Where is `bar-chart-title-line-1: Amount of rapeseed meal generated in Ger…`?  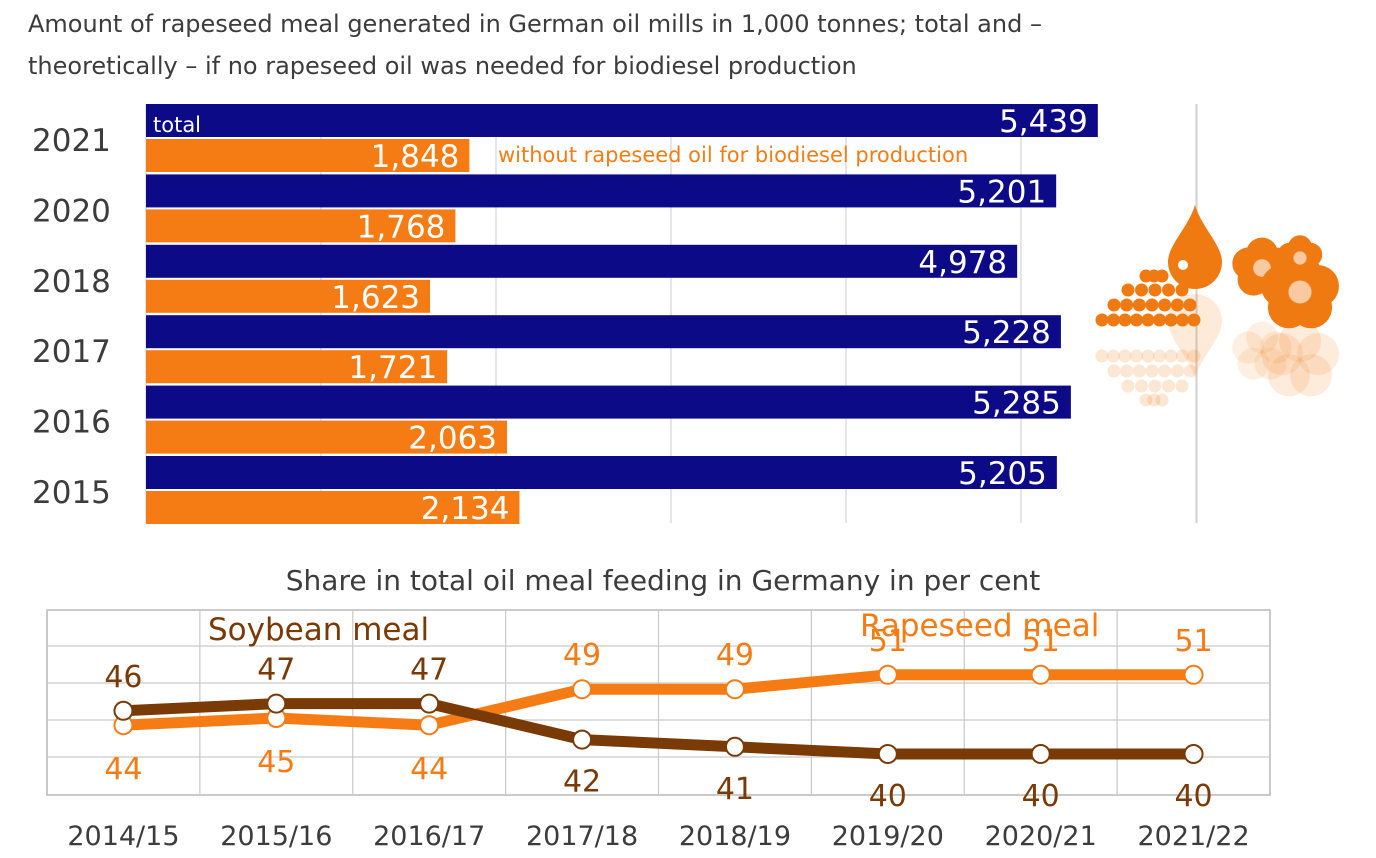
bar-chart-title-line-1: Amount of rapeseed meal generated in Ger… is located at coordinates (535, 24).